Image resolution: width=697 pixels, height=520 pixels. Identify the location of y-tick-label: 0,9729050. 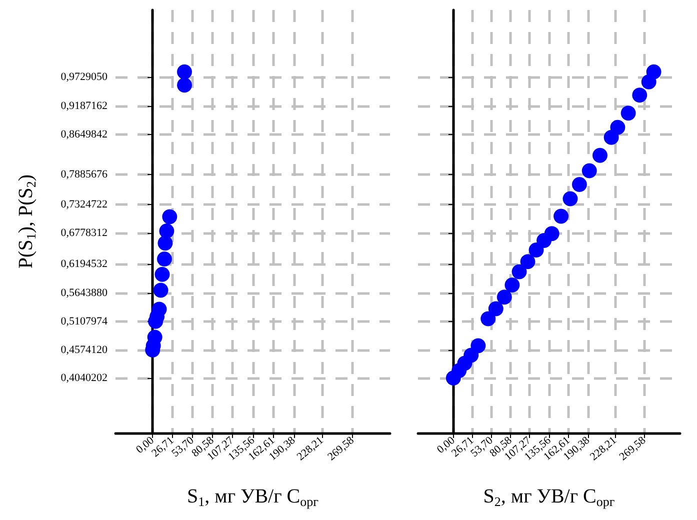
(84, 77).